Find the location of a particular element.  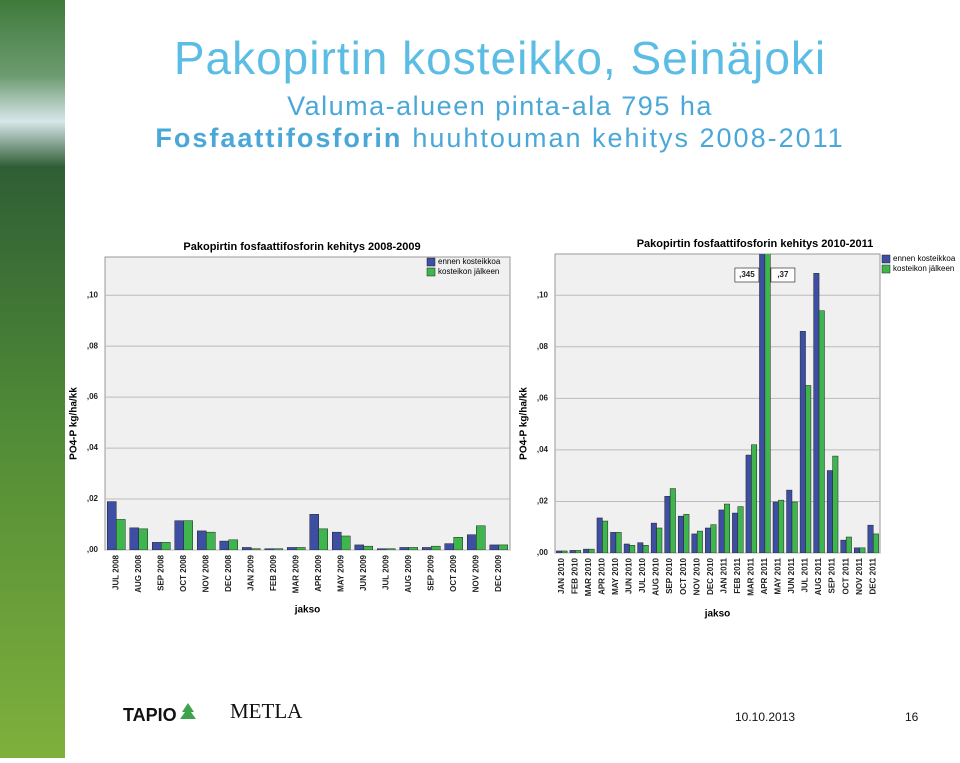

x-tick-label: MAY 2011 is located at coordinates (778, 575).